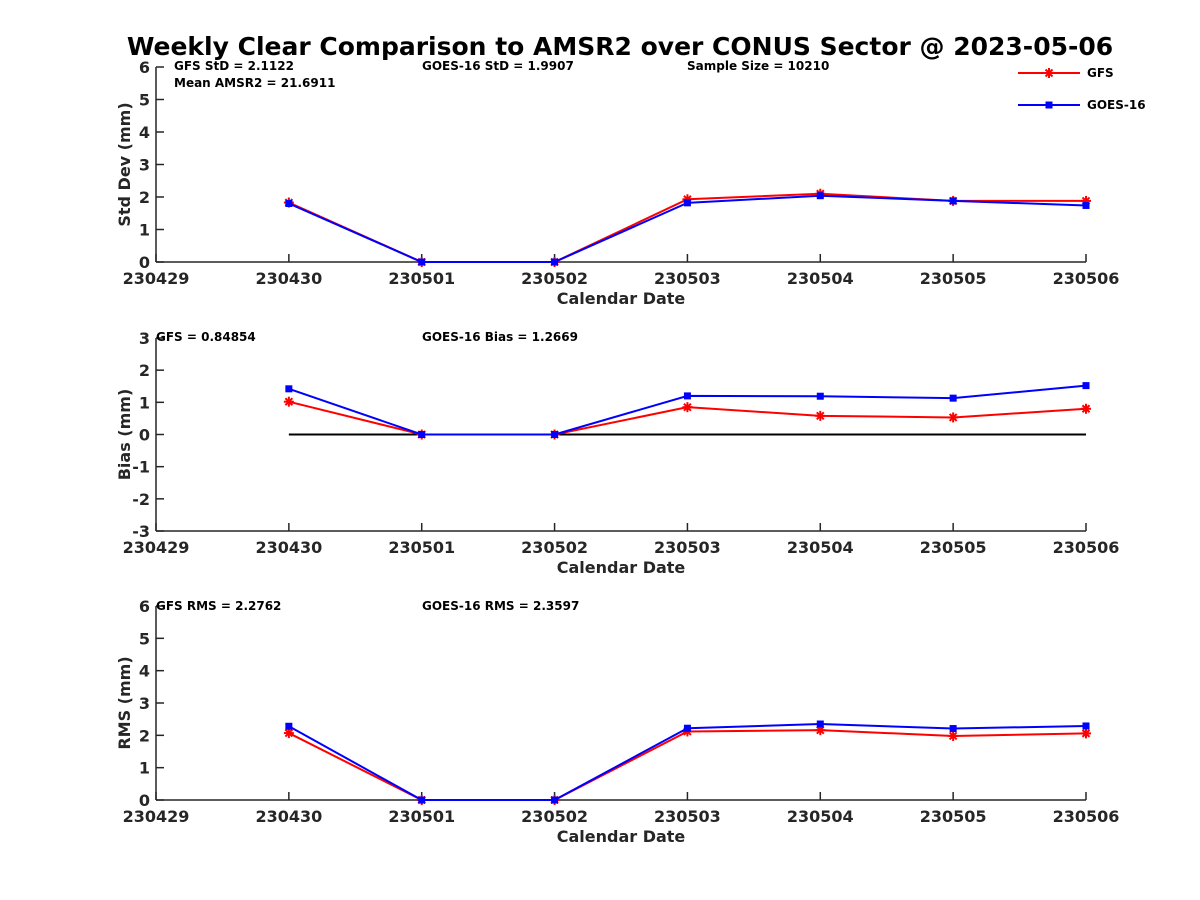  What do you see at coordinates (124, 164) in the screenshot?
I see `y-axis-label: Std Dev (mm)` at bounding box center [124, 164].